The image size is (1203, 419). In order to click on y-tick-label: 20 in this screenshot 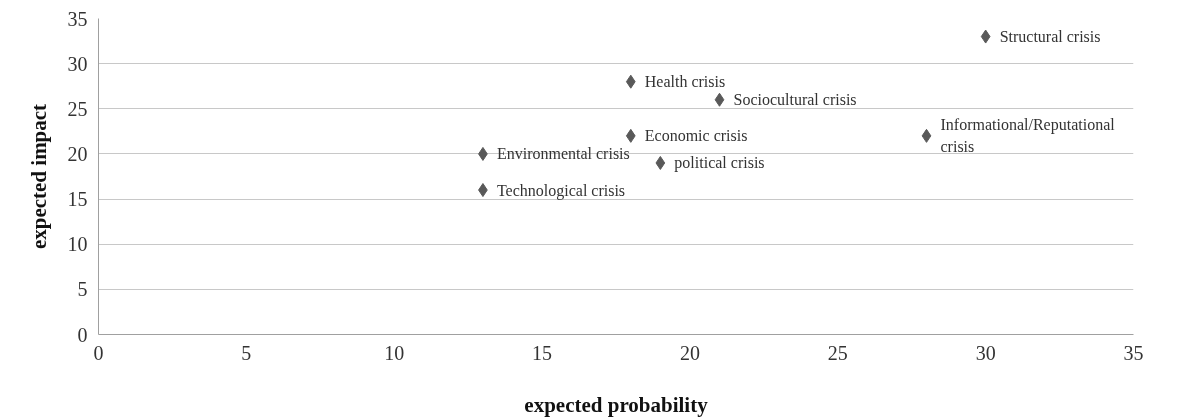, I will do `click(77, 153)`.